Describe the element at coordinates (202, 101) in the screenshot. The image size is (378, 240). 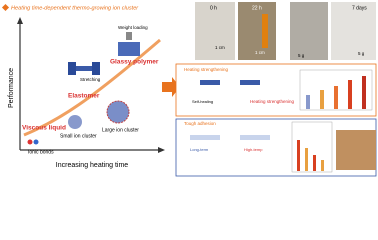
I see `panel-label: Self-healing` at that location.